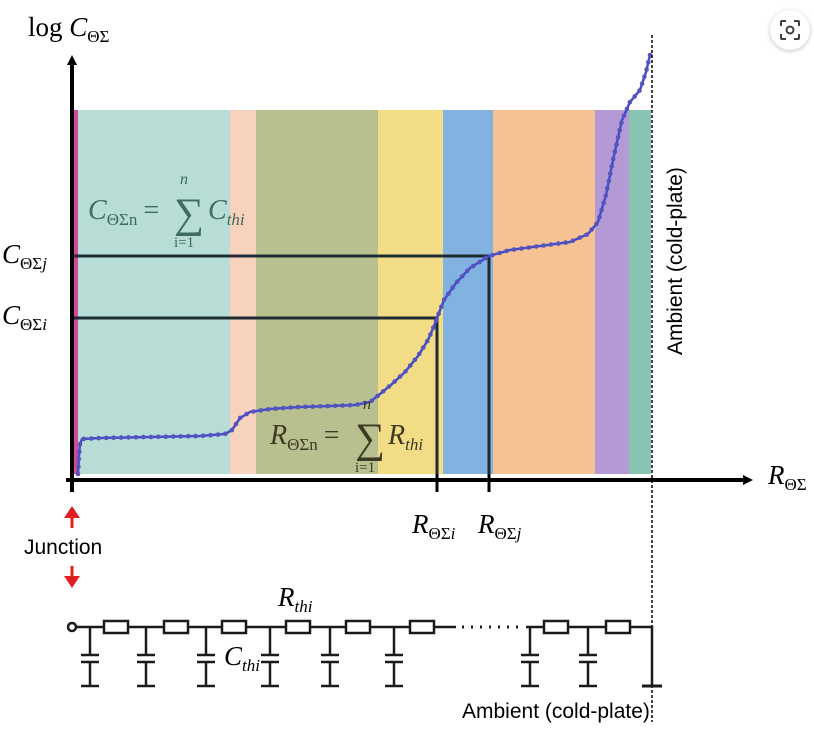  I want to click on cauer-ladder-network, so click(364, 653).